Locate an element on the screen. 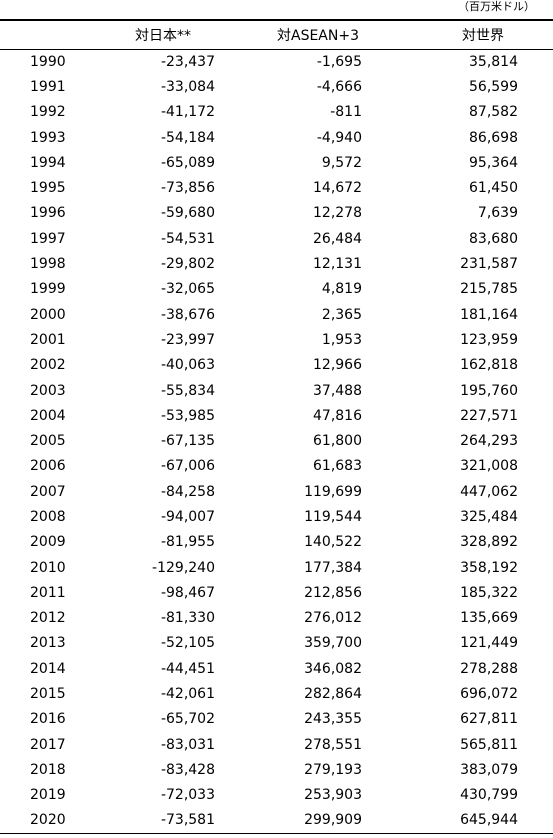 The height and width of the screenshot is (838, 553). vs-world-cell: 383,079 is located at coordinates (489, 769).